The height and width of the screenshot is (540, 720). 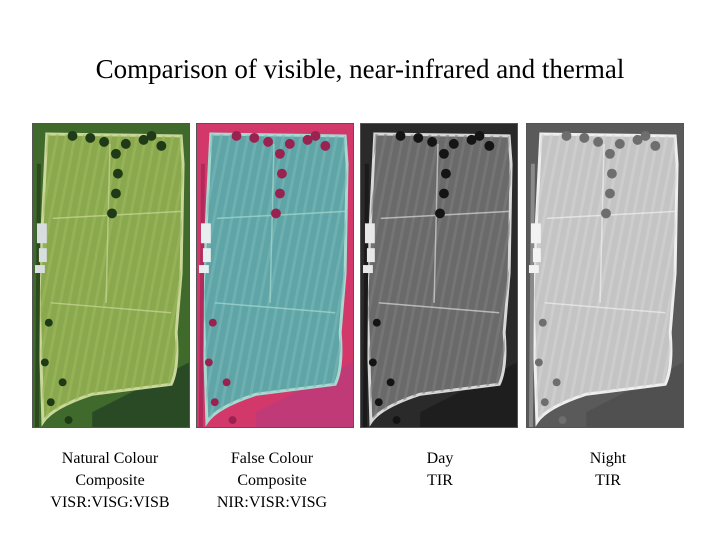 I want to click on aerial-image-night-tir, so click(x=605, y=275).